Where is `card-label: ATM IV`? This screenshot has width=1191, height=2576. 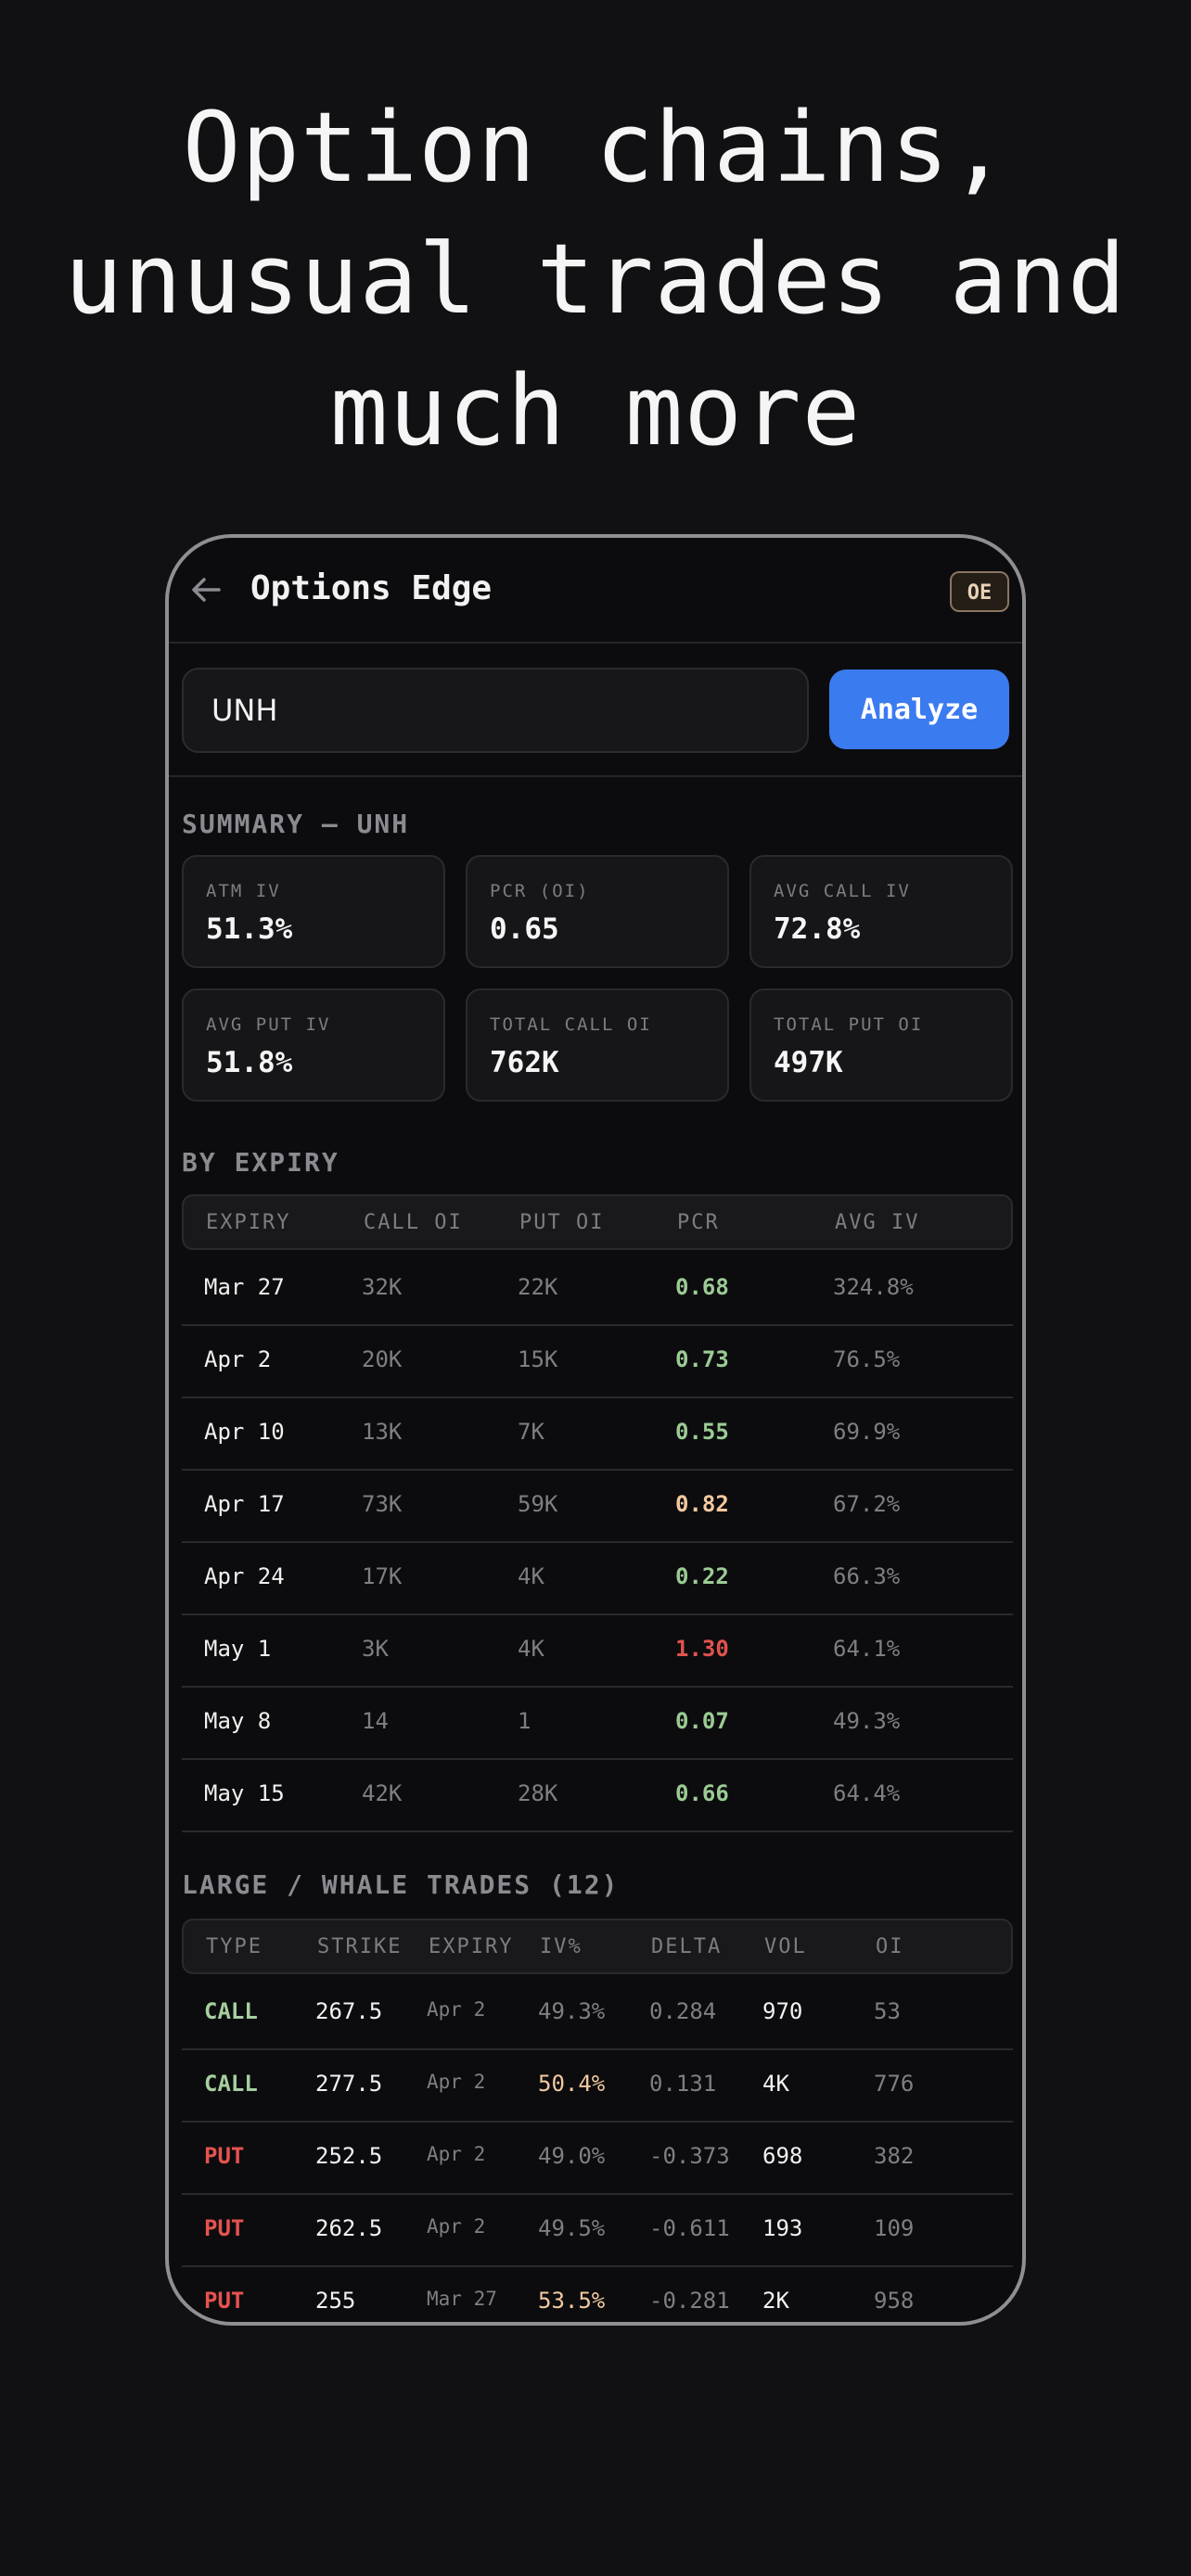
card-label: ATM IV is located at coordinates (244, 891).